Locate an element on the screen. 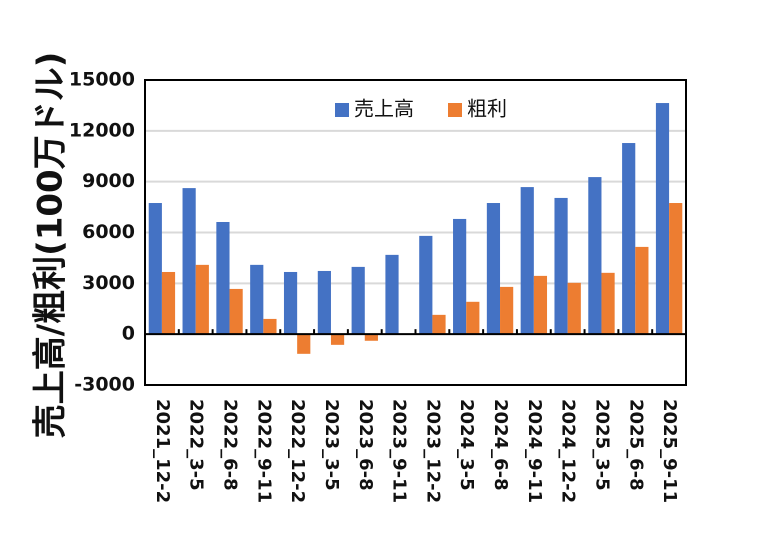 The width and height of the screenshot is (778, 533). y-tick-label: 3000 is located at coordinates (108, 283).